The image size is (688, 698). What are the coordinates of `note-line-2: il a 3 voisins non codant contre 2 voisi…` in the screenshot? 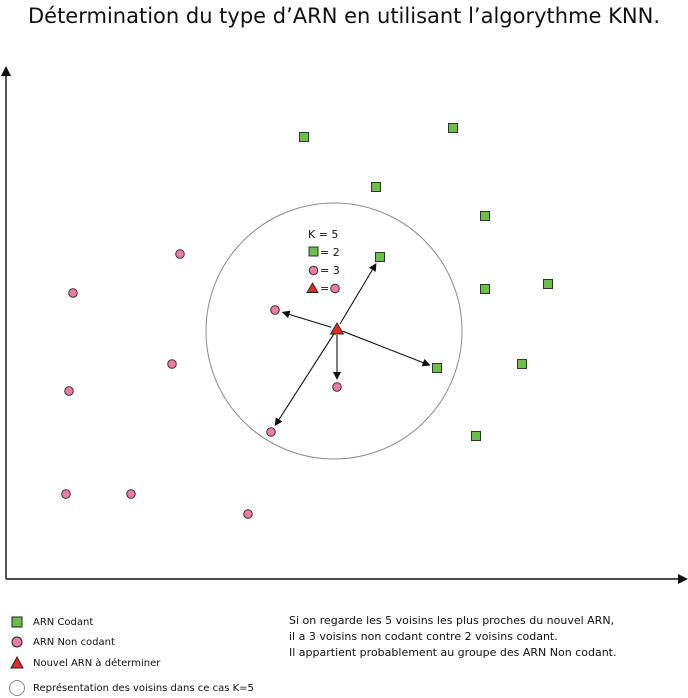 It's located at (423, 636).